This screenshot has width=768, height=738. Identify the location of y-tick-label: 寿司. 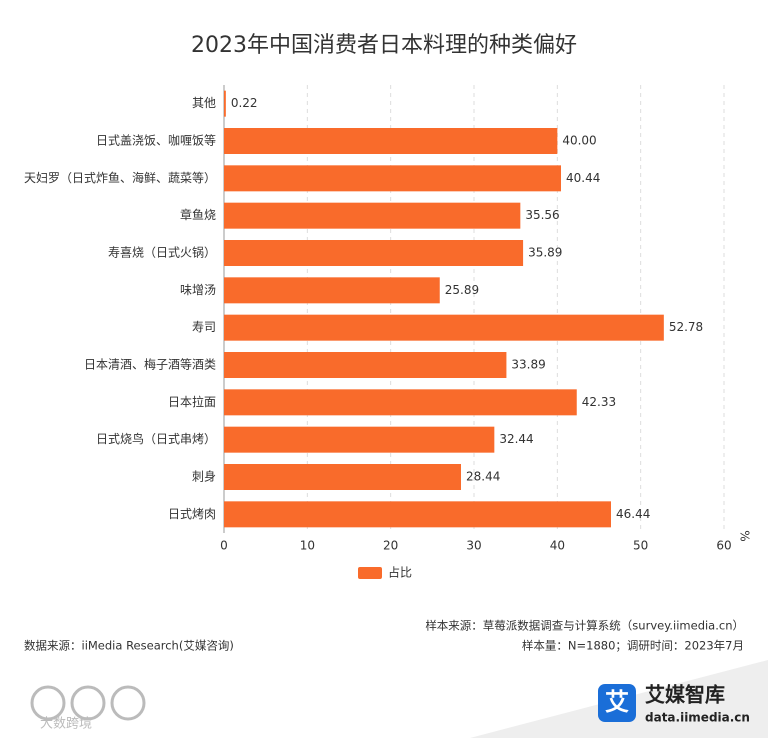
(204, 327).